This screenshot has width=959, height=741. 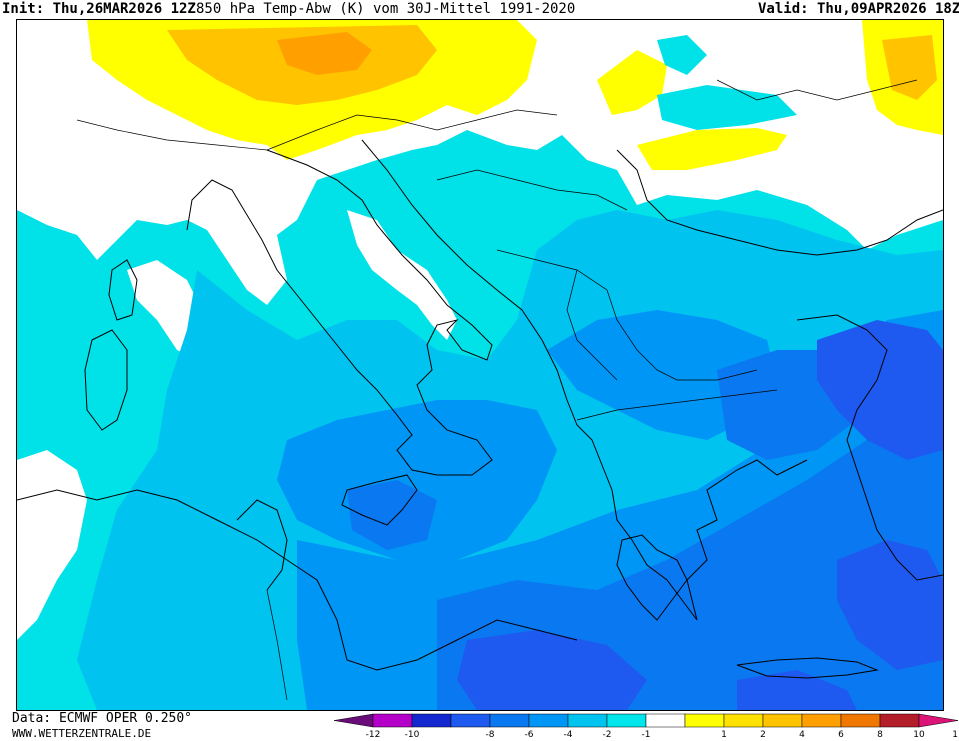 I want to click on legend-label: 12, so click(x=955, y=735).